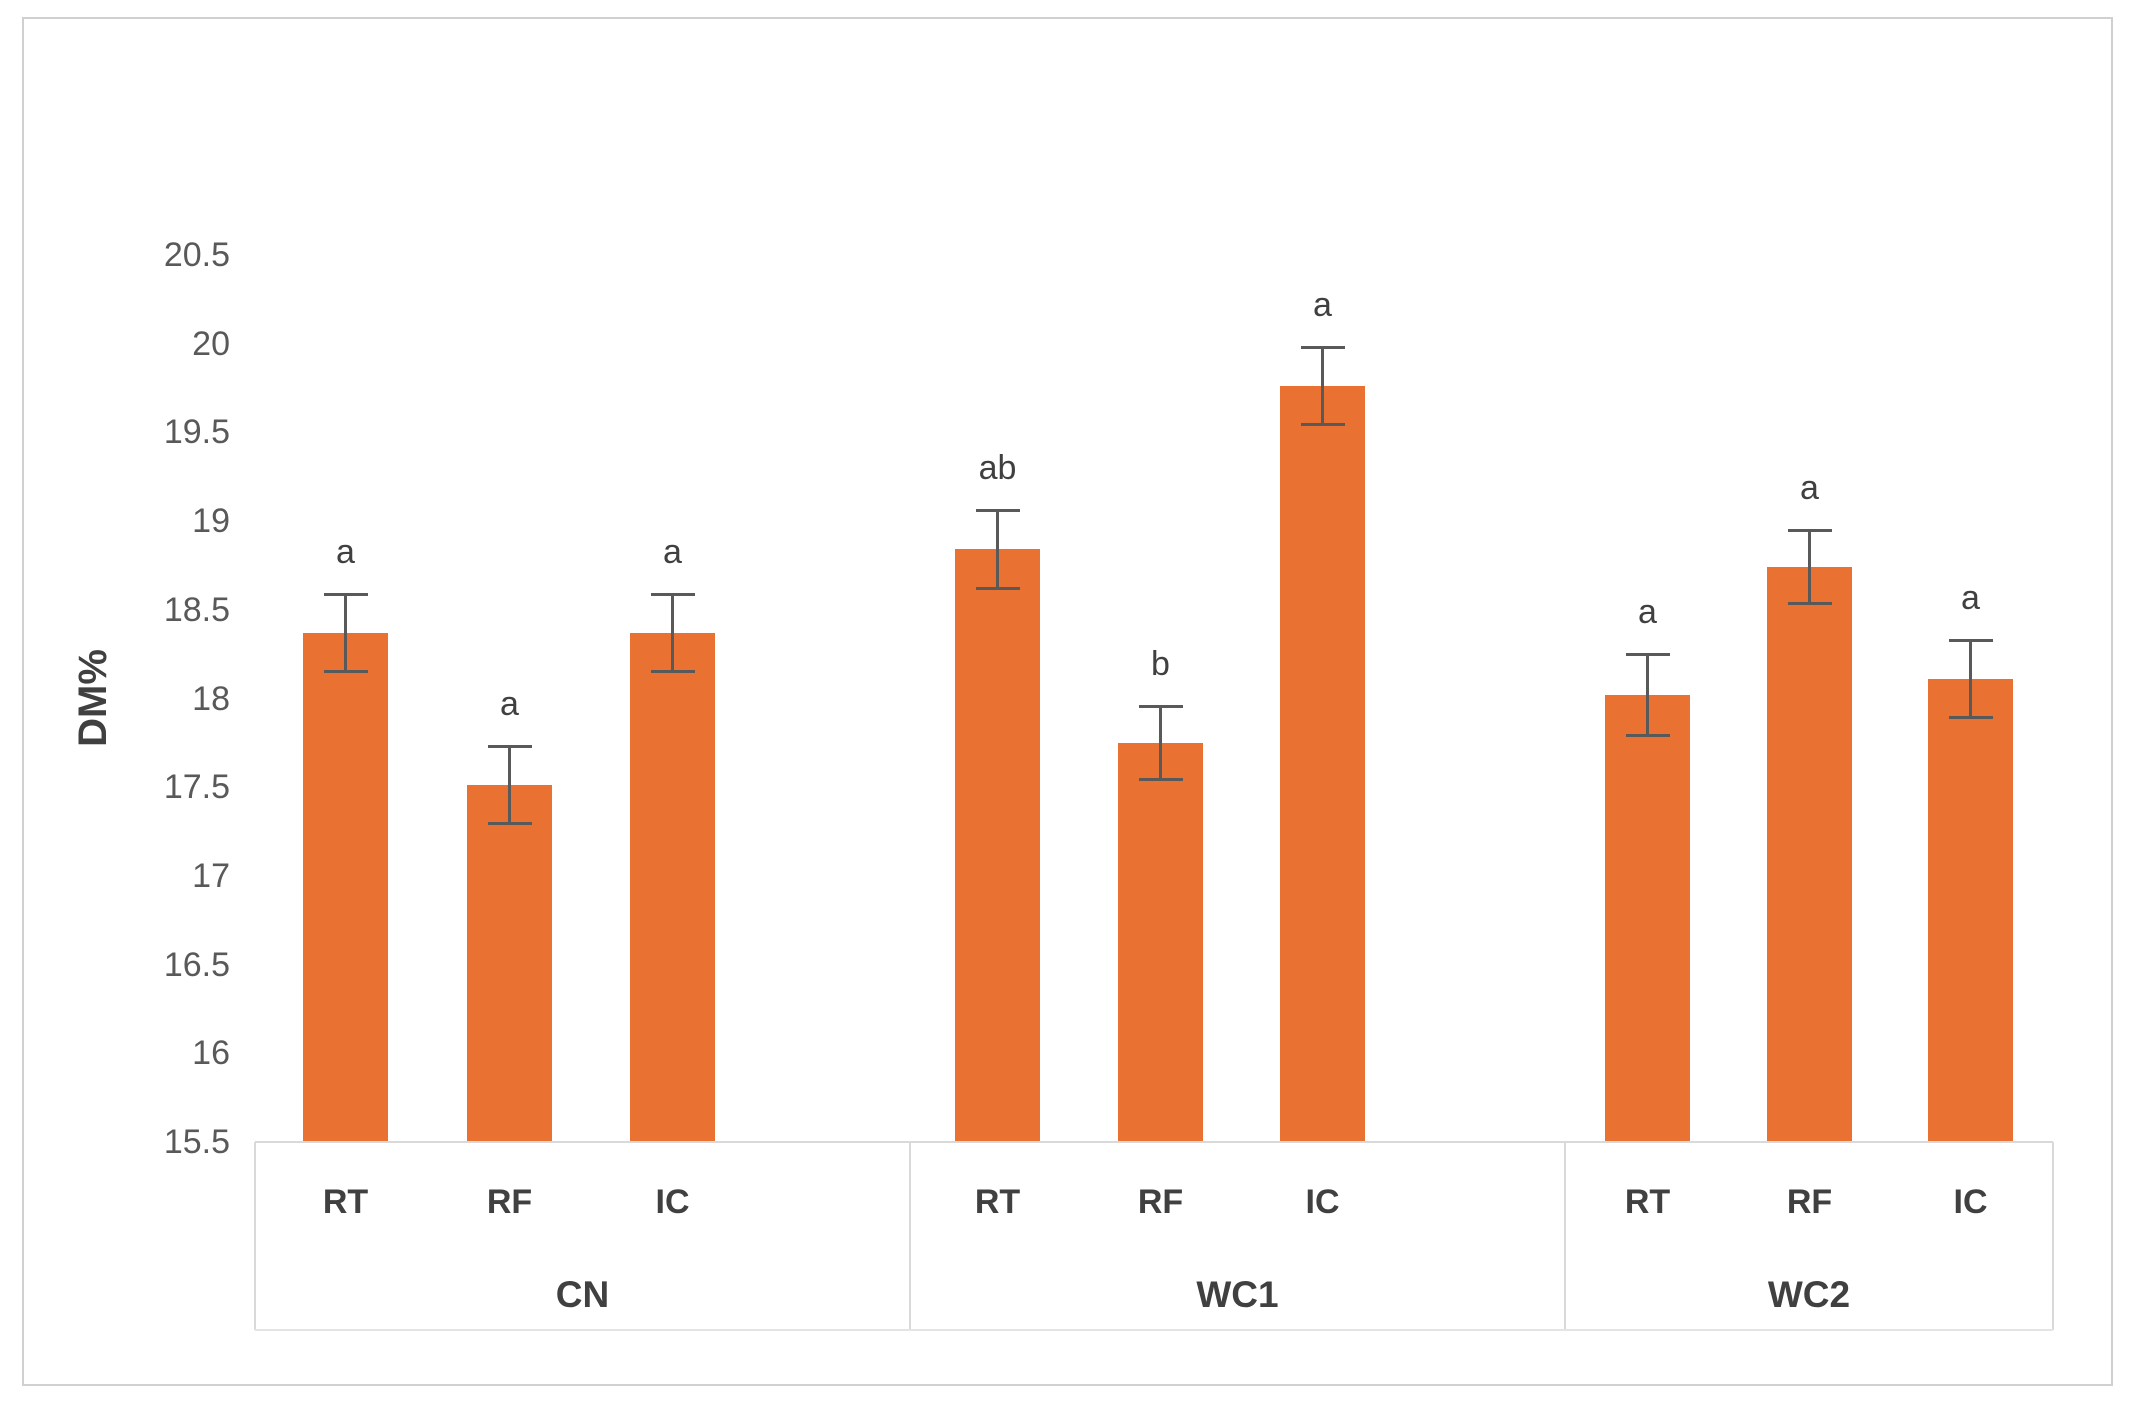 Image resolution: width=2146 pixels, height=1405 pixels. What do you see at coordinates (345, 1202) in the screenshot?
I see `x-label-cn-rt: RT` at bounding box center [345, 1202].